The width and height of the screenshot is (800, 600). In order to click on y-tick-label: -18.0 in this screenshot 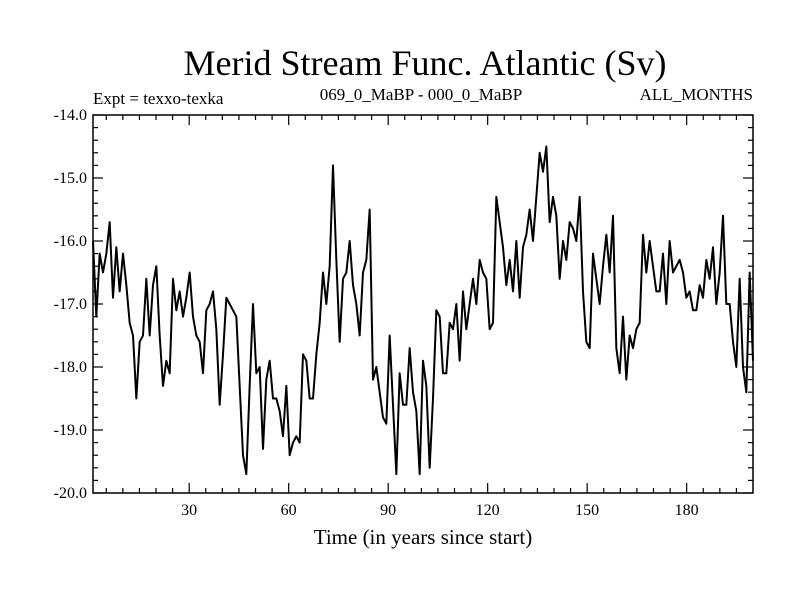, I will do `click(70, 367)`.